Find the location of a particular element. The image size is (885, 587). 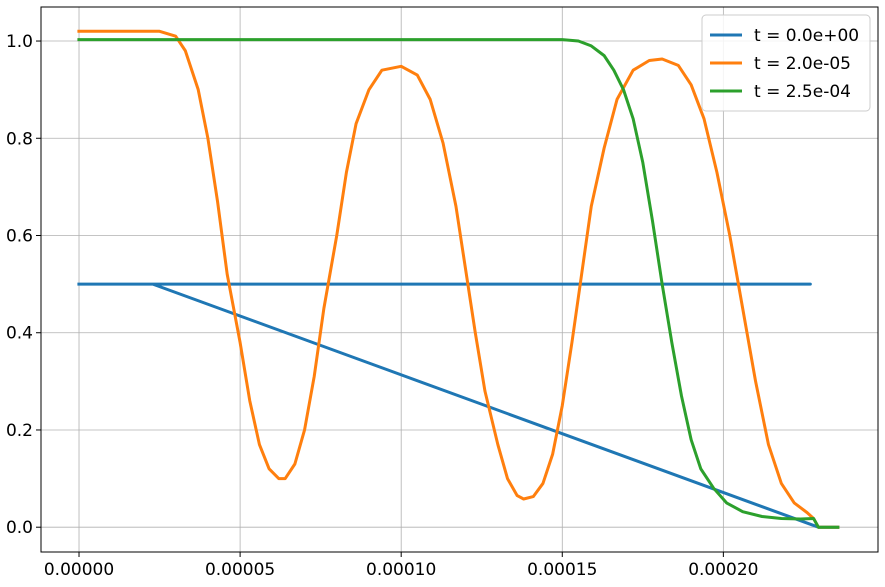

legend-box is located at coordinates (786, 63).